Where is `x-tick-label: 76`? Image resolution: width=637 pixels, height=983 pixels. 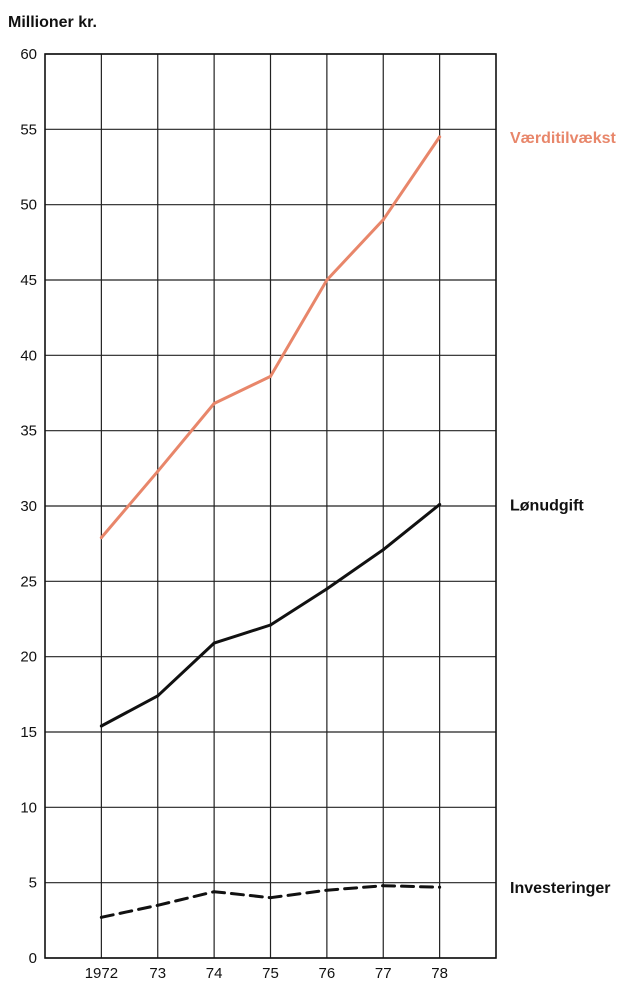 x-tick-label: 76 is located at coordinates (327, 973).